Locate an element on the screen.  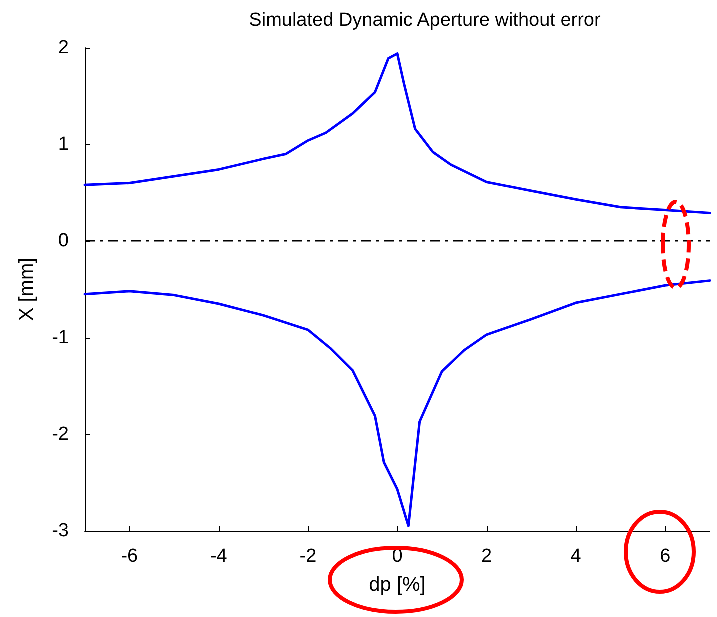
y-tick-label: -2 is located at coordinates (60, 434).